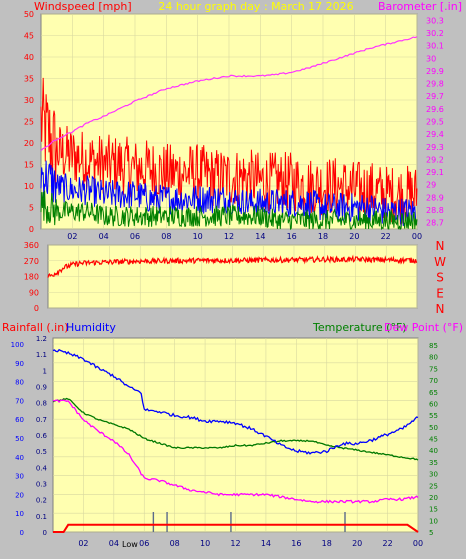 This screenshot has width=466, height=559. I want to click on wind-tick-label: 35, so click(29, 79).